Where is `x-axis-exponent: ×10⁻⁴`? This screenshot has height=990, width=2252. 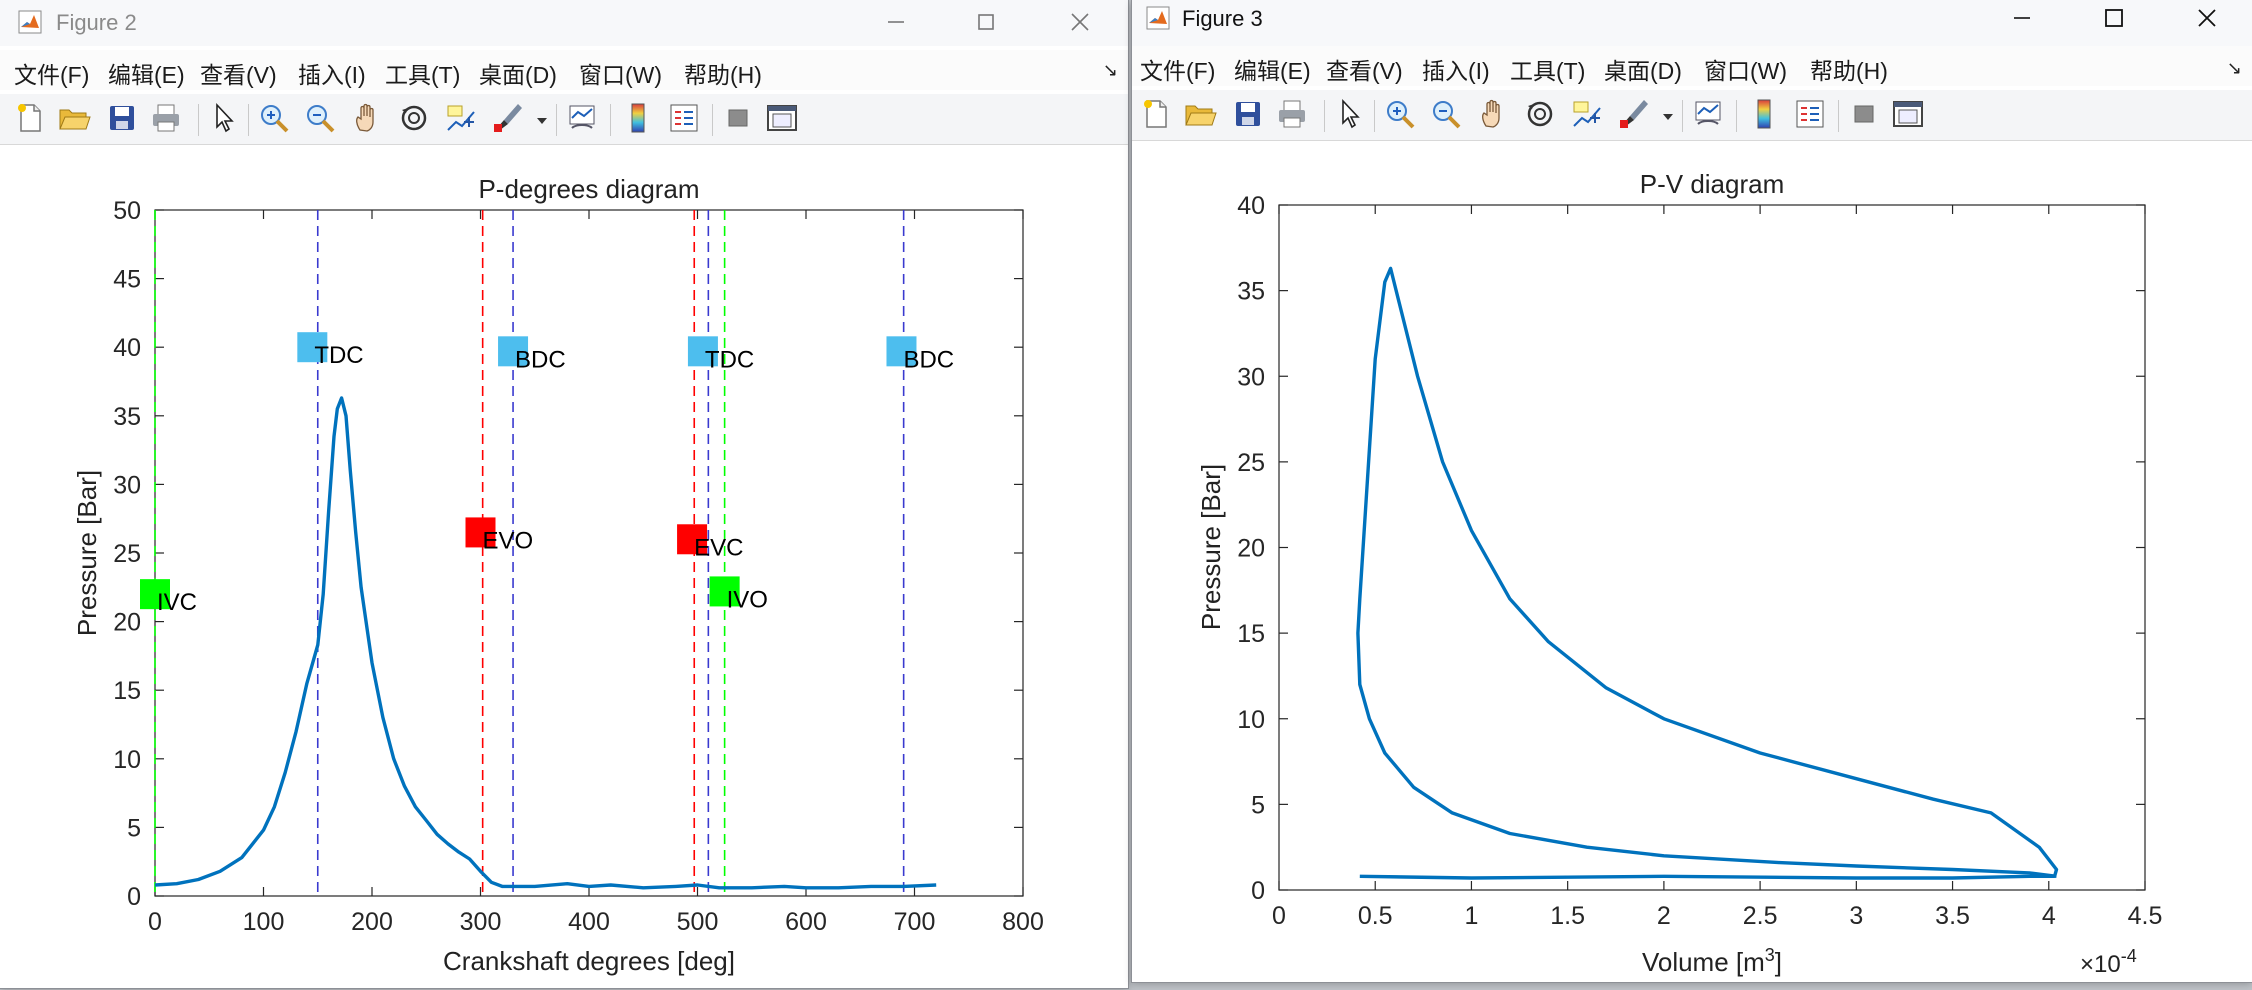 x-axis-exponent: ×10⁻⁴ is located at coordinates (2108, 962).